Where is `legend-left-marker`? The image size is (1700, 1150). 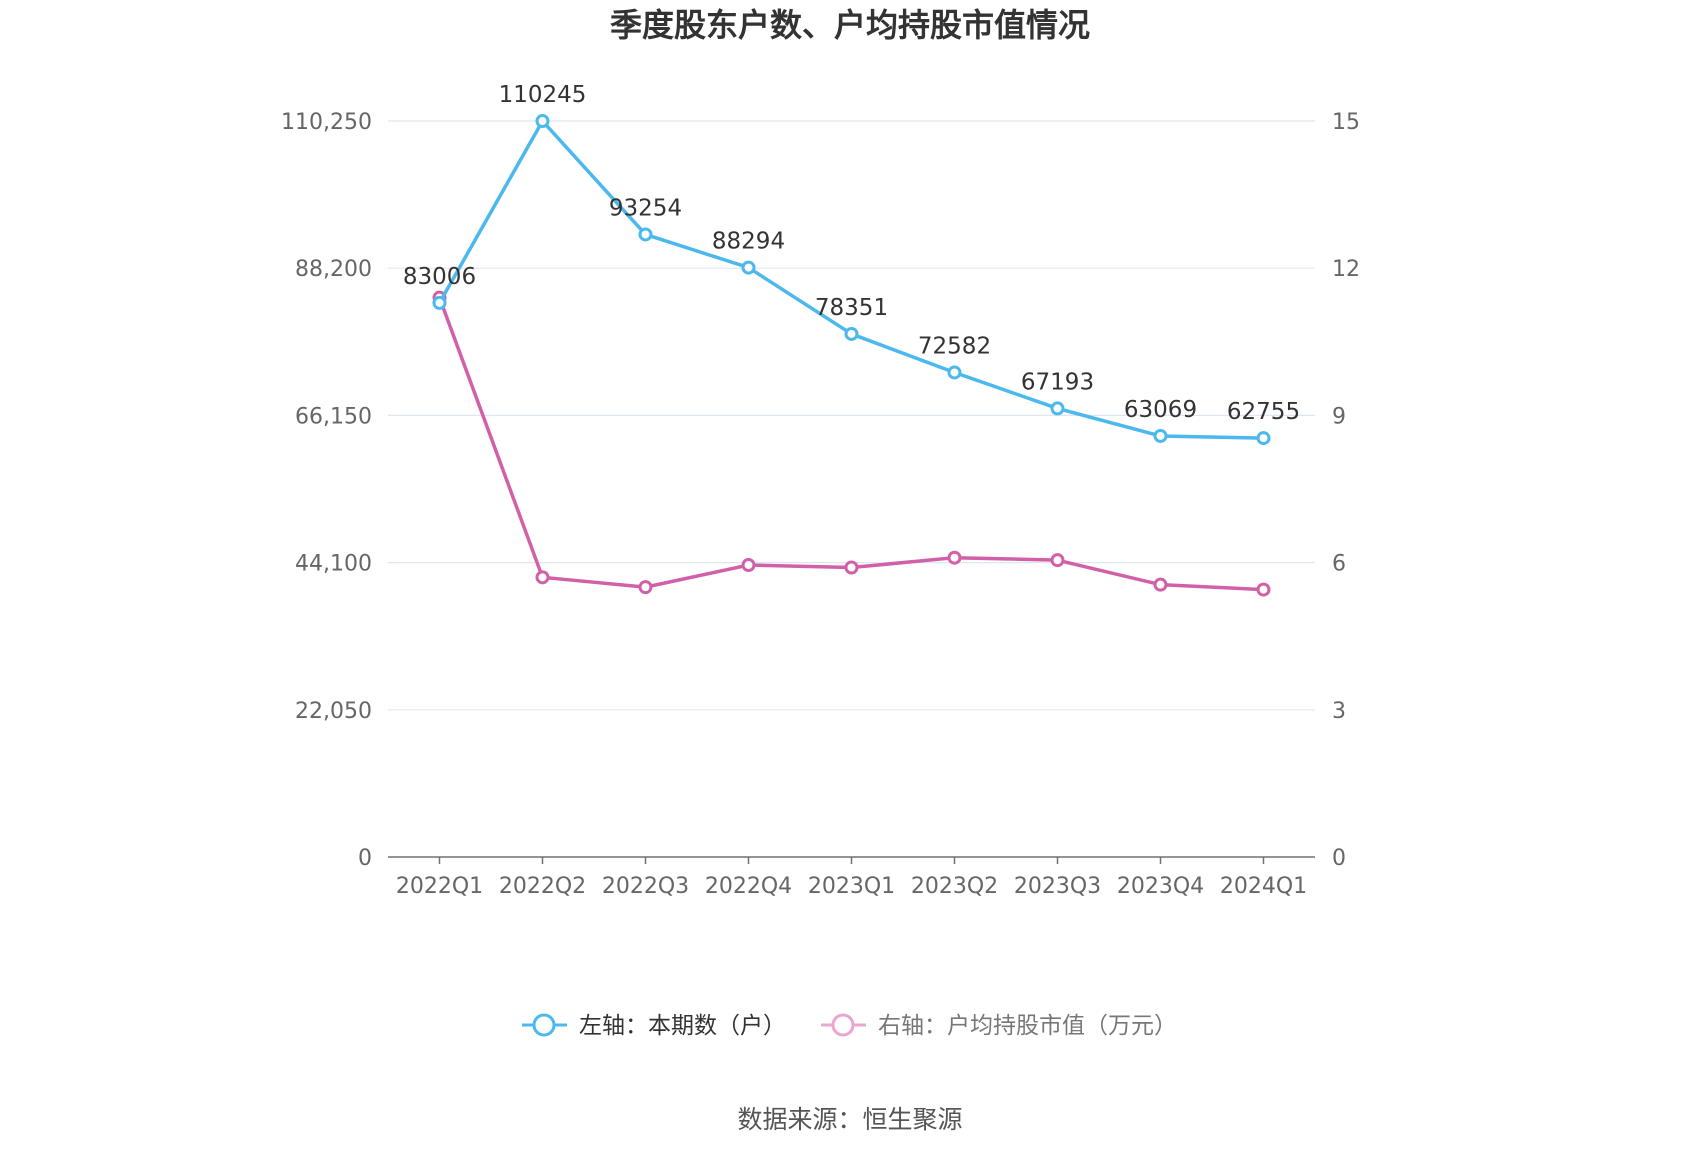
legend-left-marker is located at coordinates (544, 1025).